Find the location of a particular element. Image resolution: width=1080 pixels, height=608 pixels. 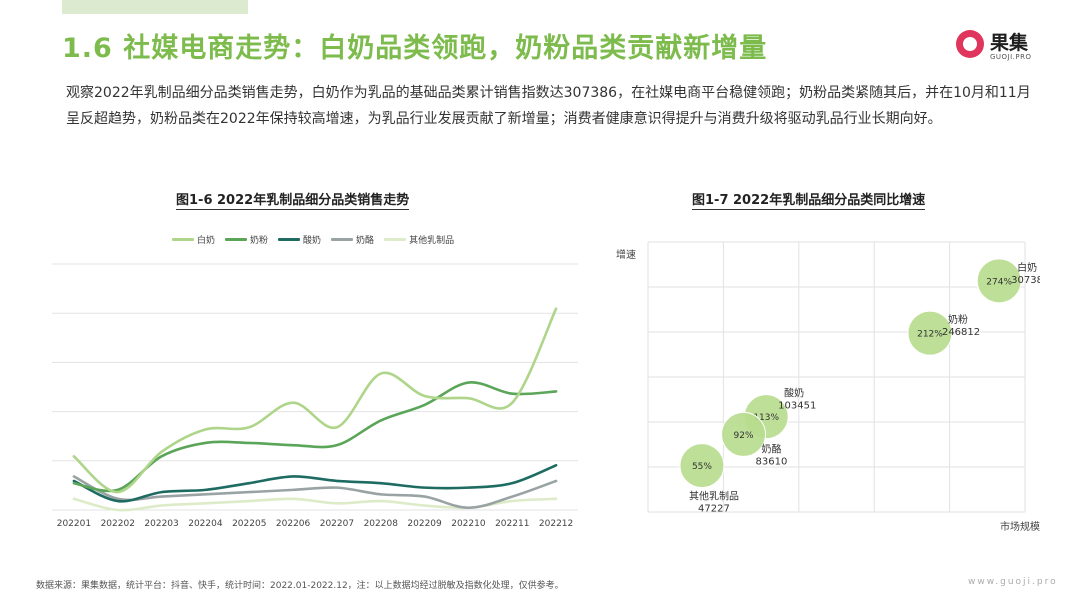

logo-text: 果集 is located at coordinates (1009, 43).